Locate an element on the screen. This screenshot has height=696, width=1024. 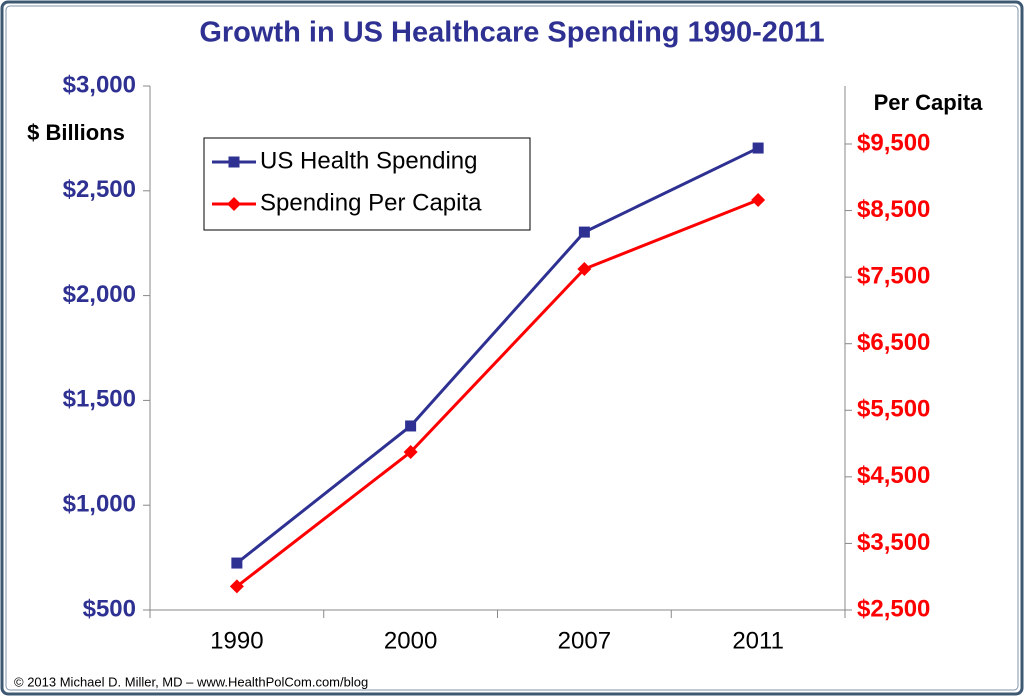
y2-tick-label: $9,500 is located at coordinates (893, 142).